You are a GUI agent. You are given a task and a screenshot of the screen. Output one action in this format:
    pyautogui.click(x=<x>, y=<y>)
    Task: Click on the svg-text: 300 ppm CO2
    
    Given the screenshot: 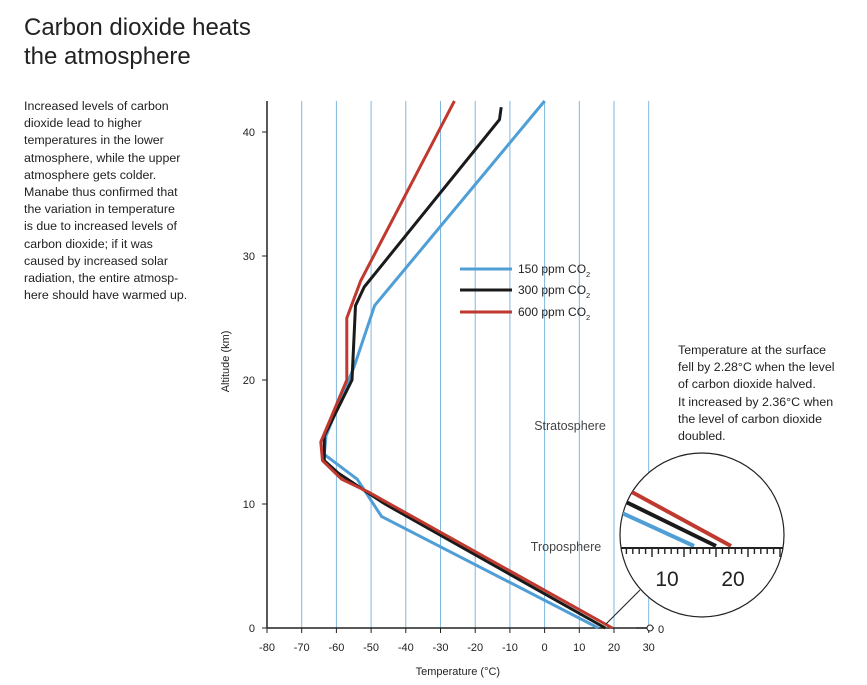 What is the action you would take?
    pyautogui.click(x=554, y=291)
    